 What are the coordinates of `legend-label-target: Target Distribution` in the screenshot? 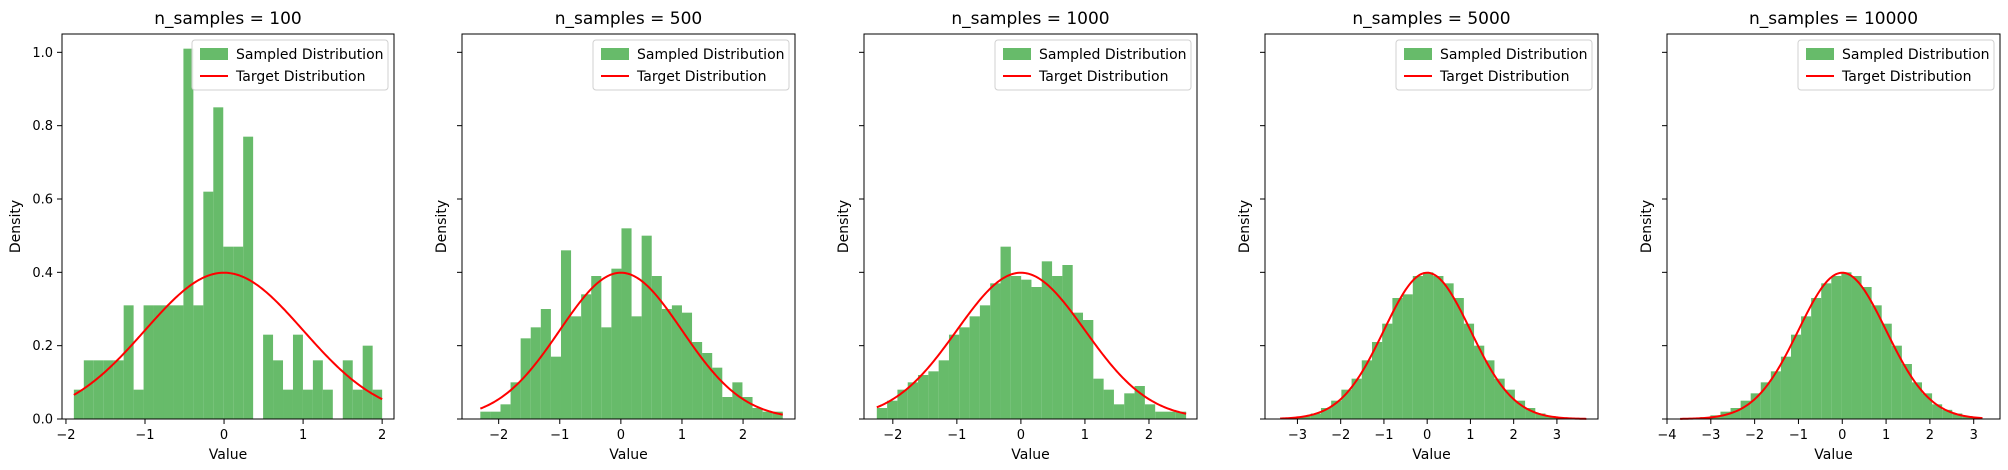 It's located at (1906, 77).